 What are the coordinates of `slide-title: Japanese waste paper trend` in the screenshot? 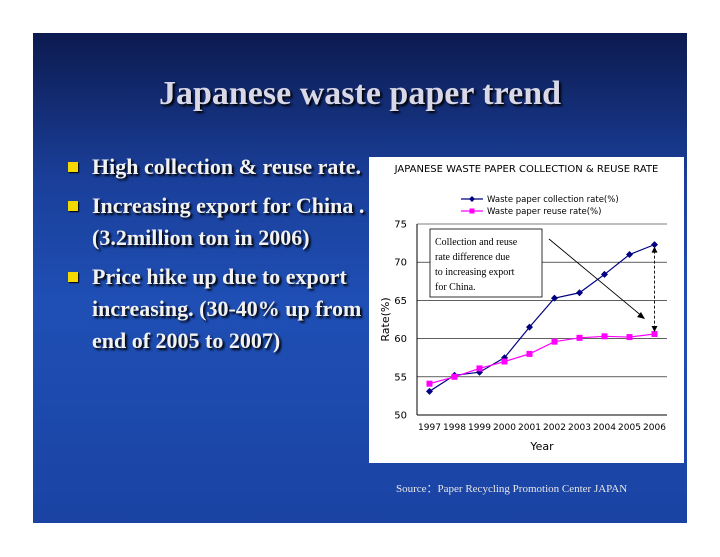 It's located at (360, 93).